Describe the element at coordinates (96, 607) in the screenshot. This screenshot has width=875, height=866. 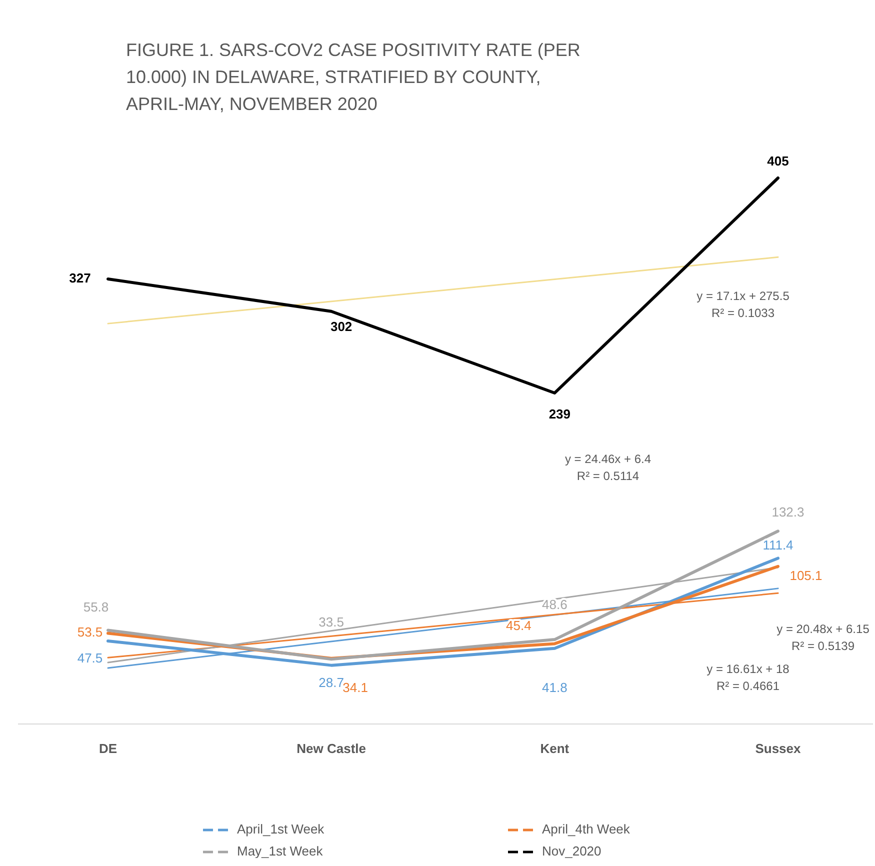
I see `data-label: 55.8` at that location.